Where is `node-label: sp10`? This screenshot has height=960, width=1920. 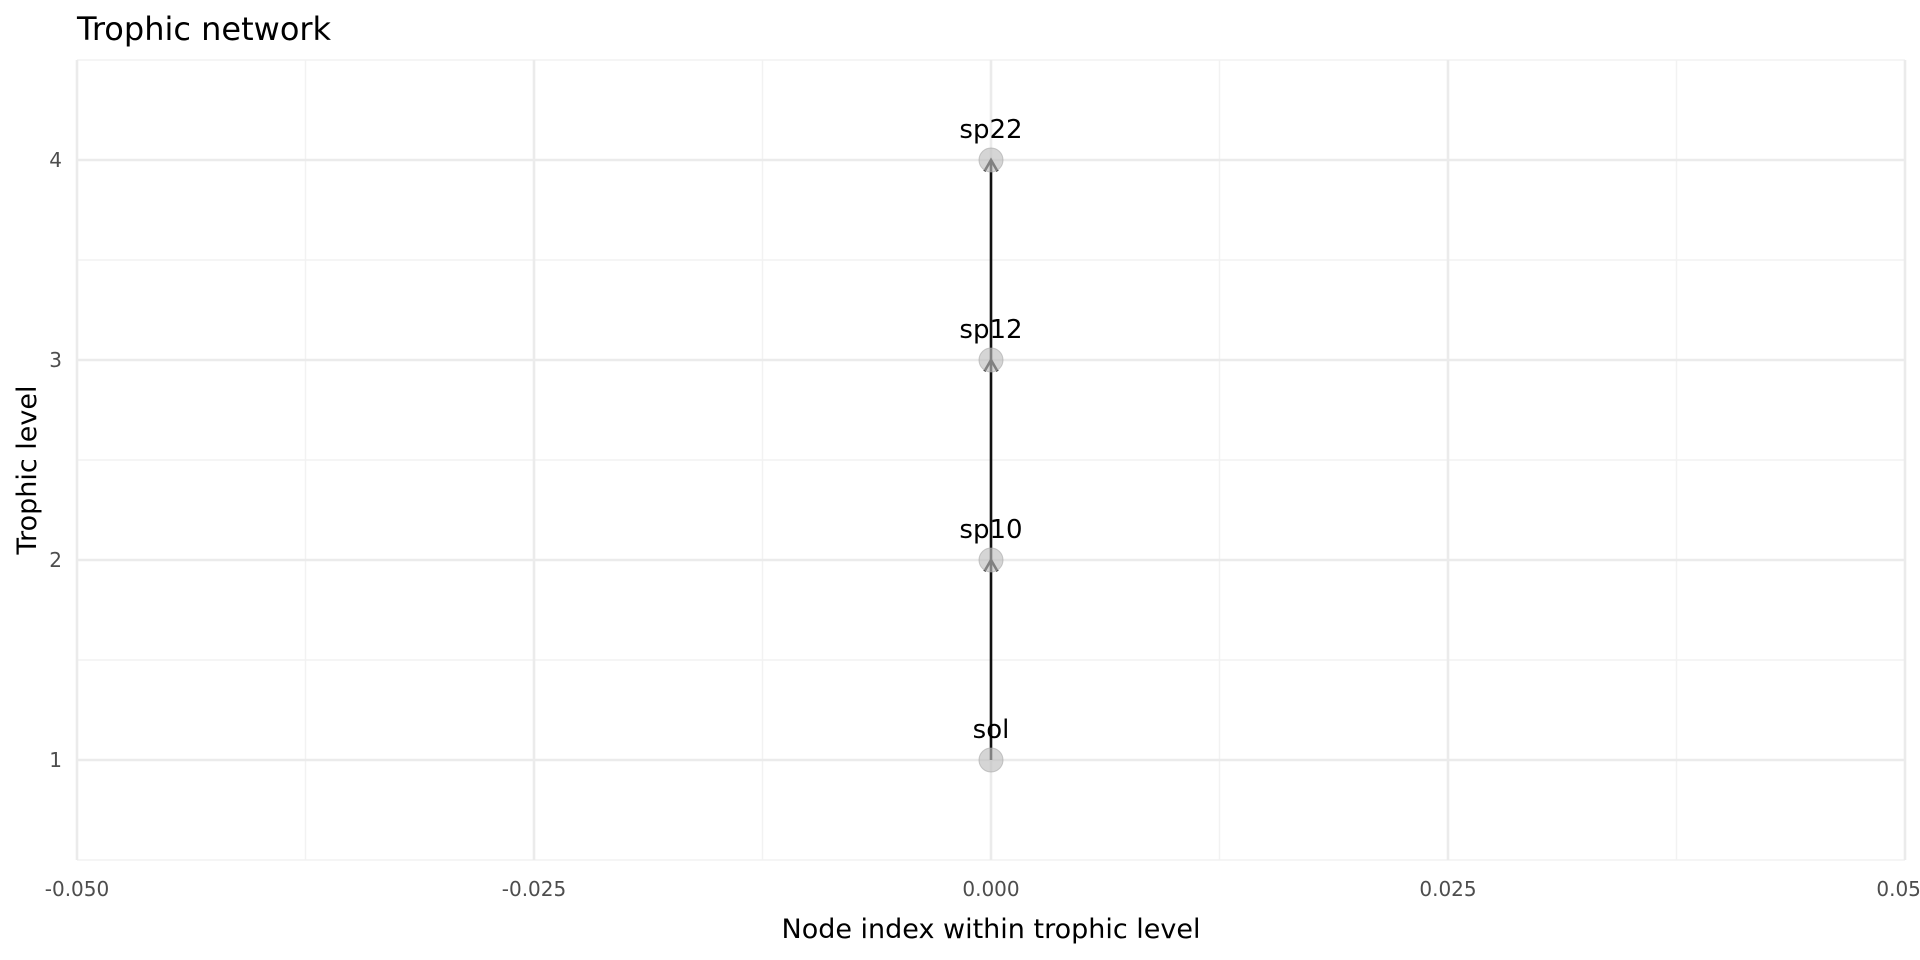 node-label: sp10 is located at coordinates (990, 530).